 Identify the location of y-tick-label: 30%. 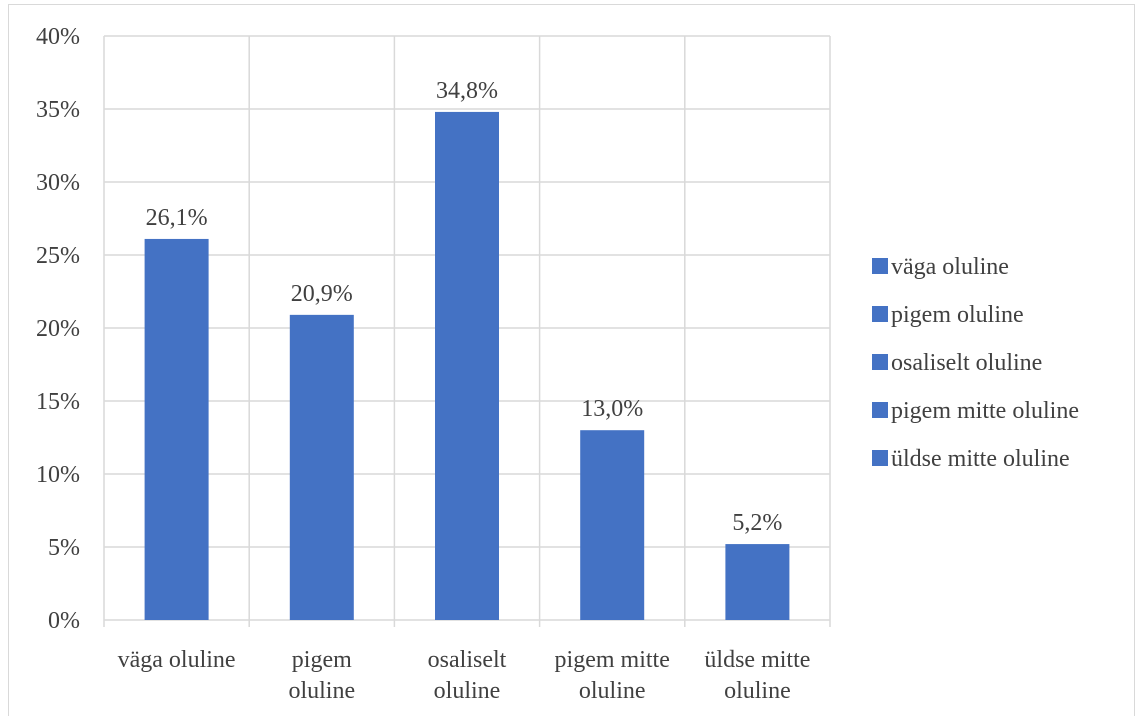
(58, 183).